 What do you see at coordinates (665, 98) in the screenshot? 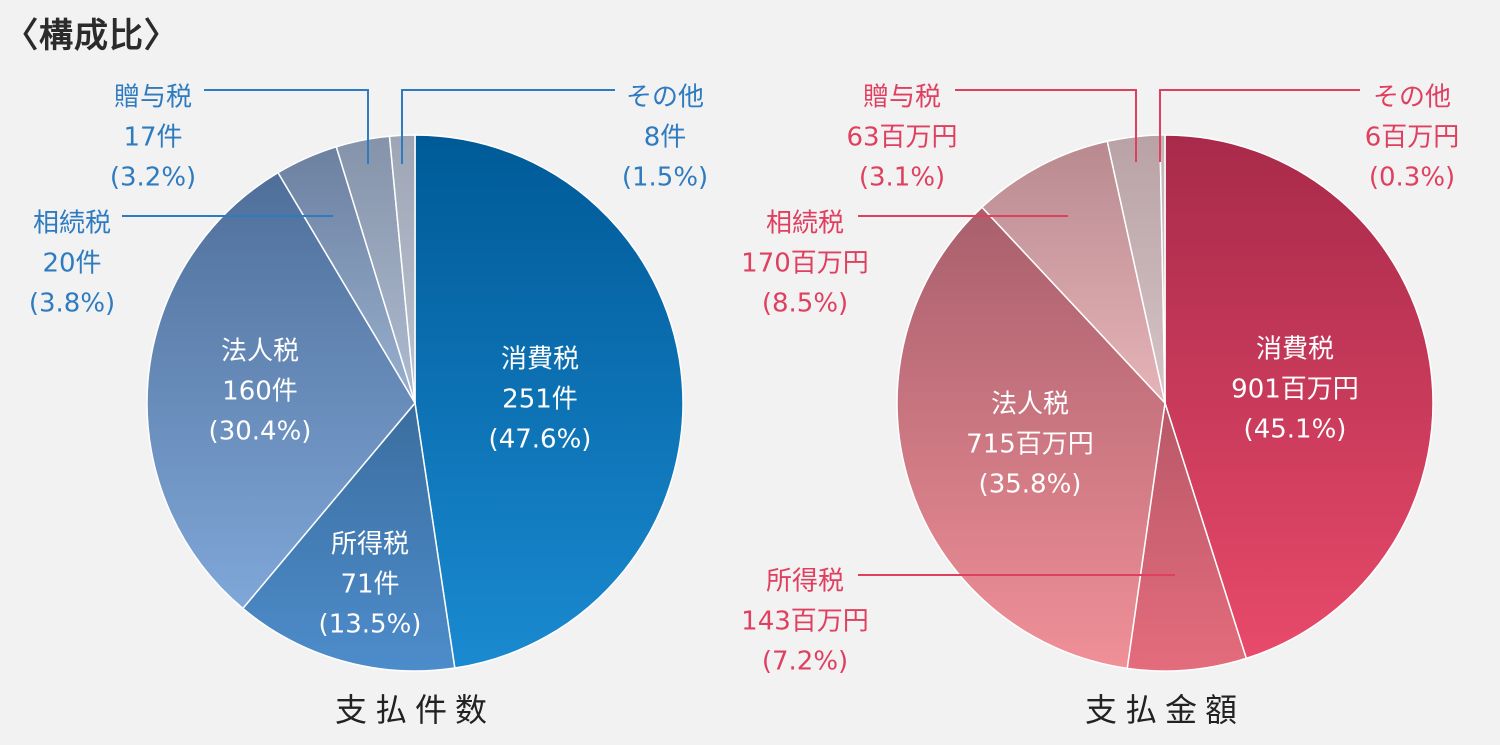
I see `slice-label-name-0-5: その他` at bounding box center [665, 98].